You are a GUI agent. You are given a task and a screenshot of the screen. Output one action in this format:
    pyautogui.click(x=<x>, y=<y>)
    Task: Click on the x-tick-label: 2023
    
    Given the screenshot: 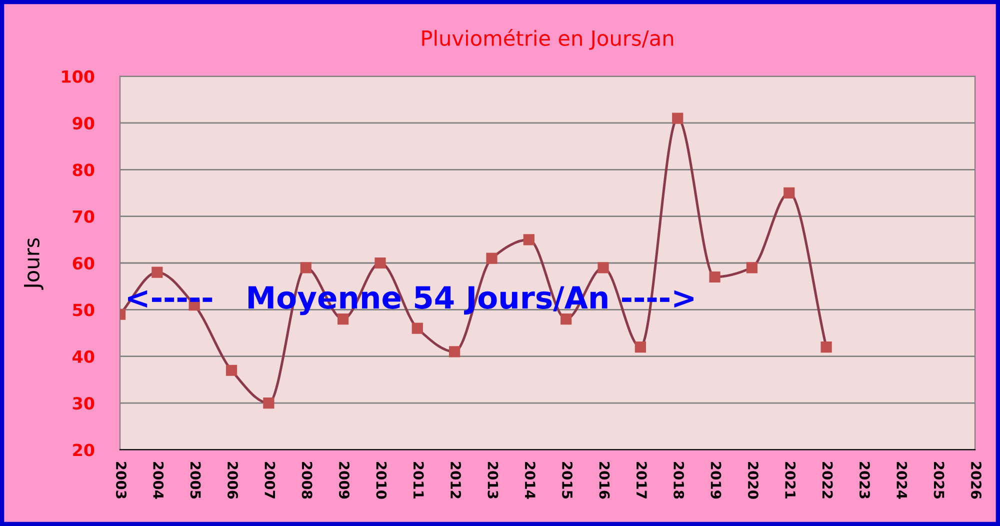 What is the action you would take?
    pyautogui.click(x=864, y=480)
    